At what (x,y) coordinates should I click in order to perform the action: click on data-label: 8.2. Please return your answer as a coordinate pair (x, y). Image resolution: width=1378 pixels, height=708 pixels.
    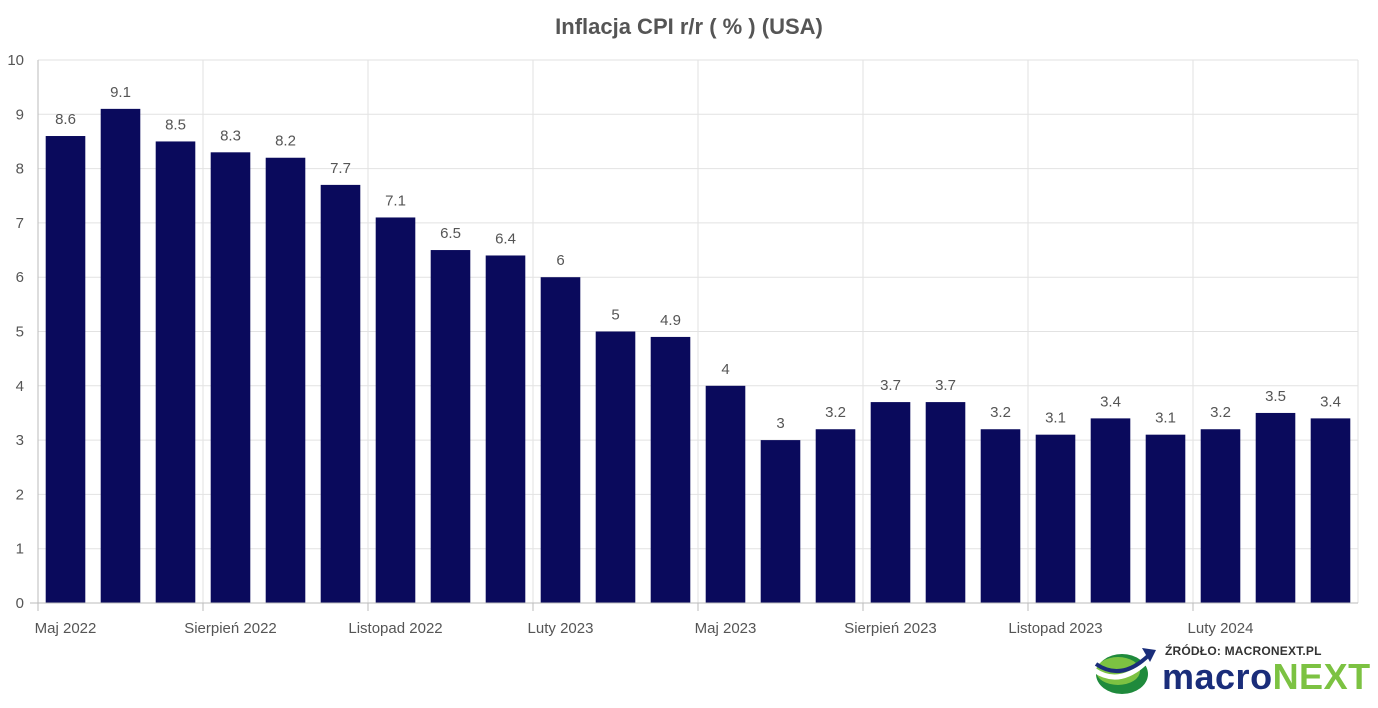
    Looking at the image, I should click on (285, 141).